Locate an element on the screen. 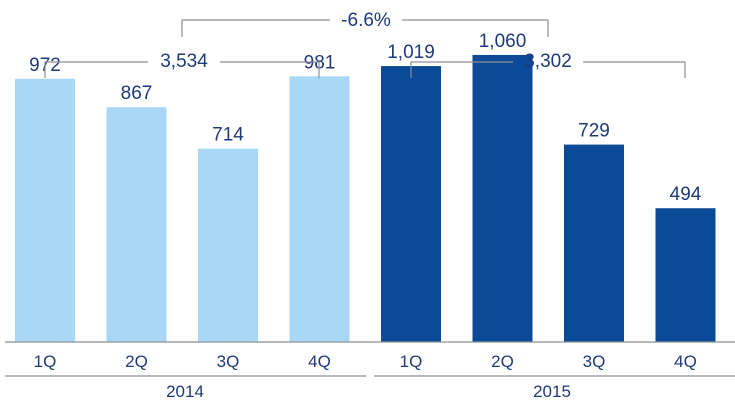  bar-2014-1Q is located at coordinates (45, 210).